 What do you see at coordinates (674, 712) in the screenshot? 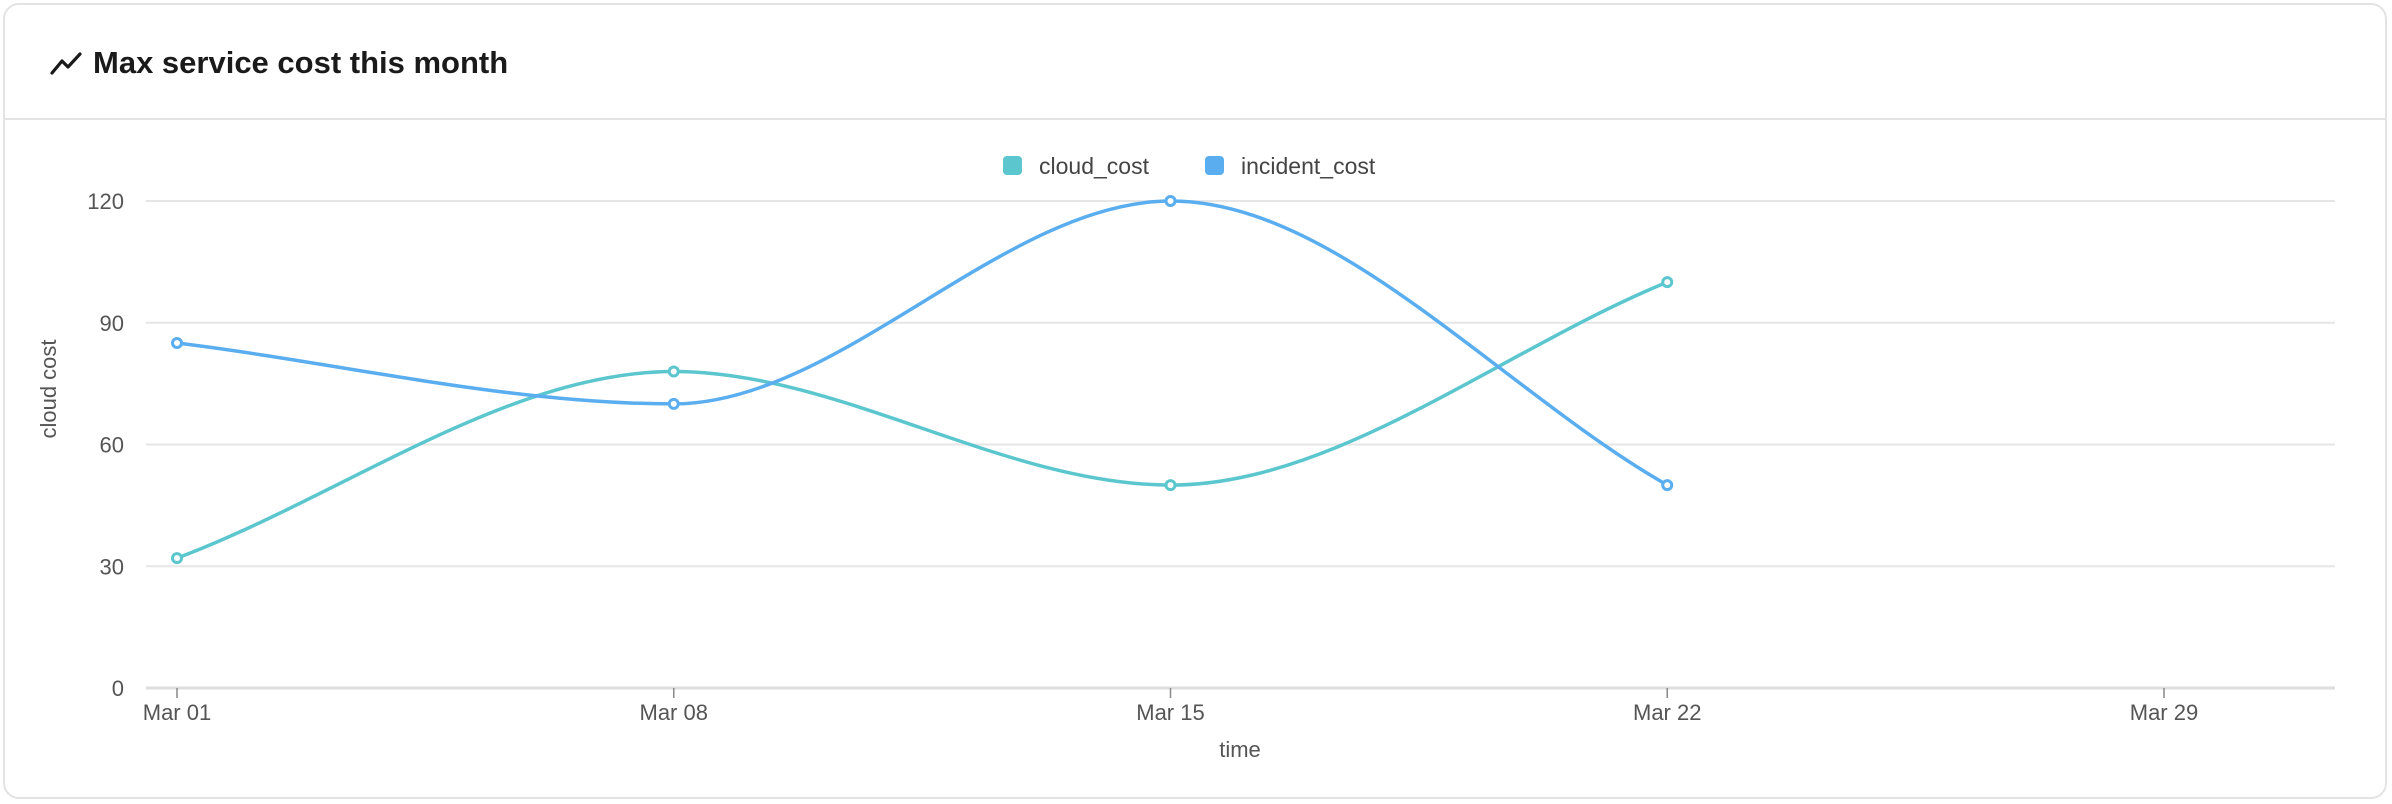
I see `x-tick-label: Mar 08` at bounding box center [674, 712].